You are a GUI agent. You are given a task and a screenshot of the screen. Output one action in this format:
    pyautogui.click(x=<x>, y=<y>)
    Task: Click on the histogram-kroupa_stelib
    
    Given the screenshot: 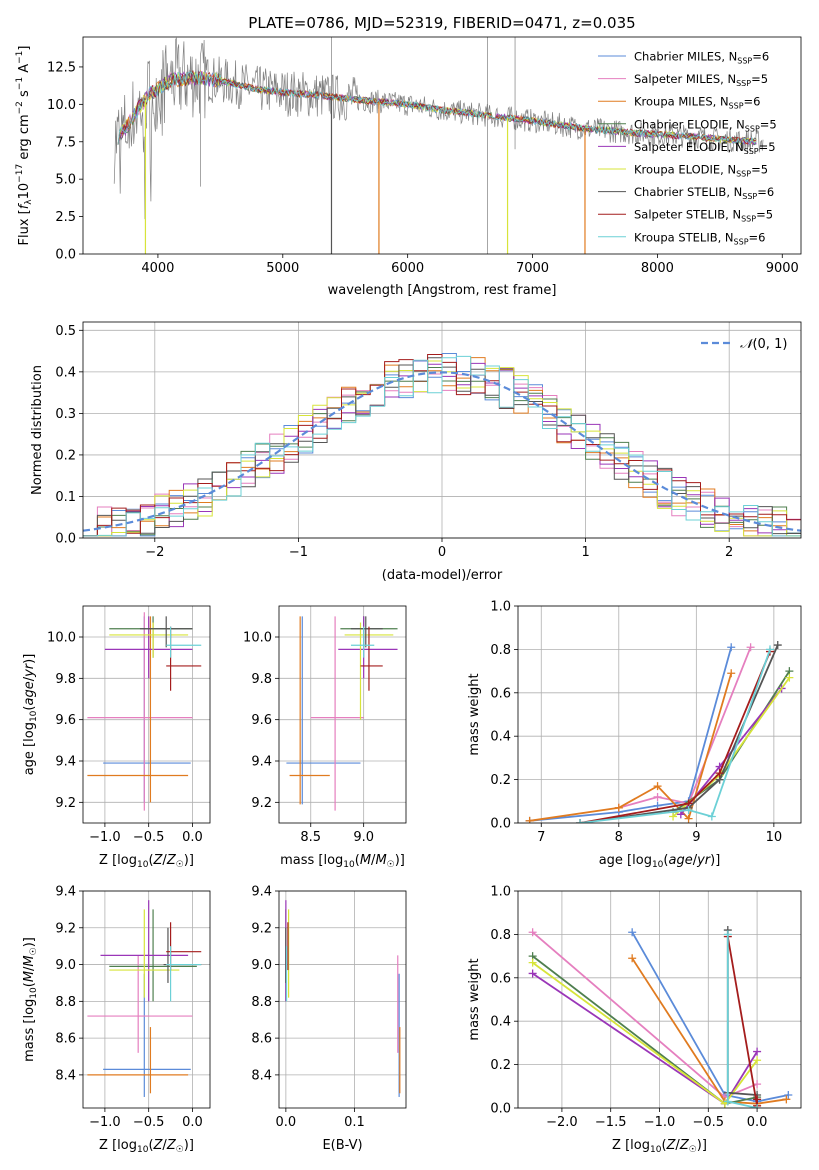 What is the action you would take?
    pyautogui.click(x=442, y=446)
    